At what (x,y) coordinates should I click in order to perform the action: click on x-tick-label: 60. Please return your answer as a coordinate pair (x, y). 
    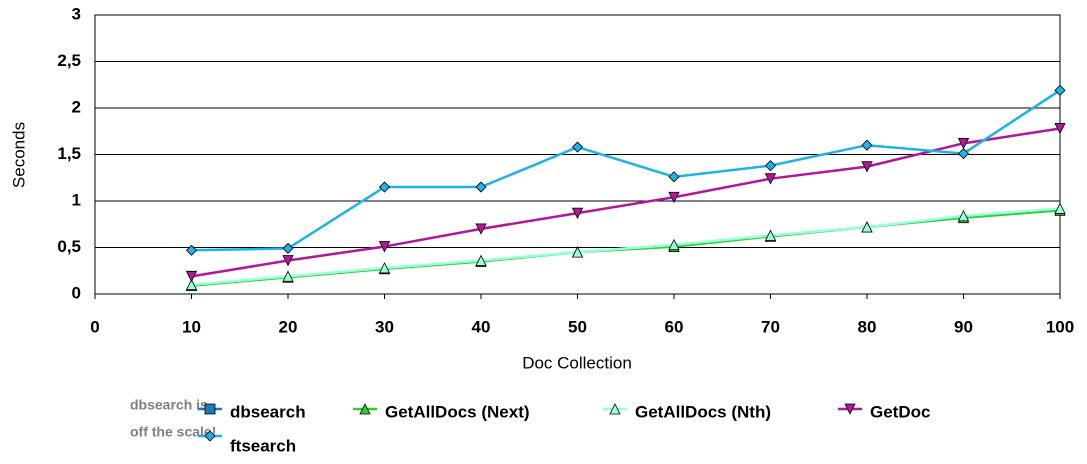
    Looking at the image, I should click on (674, 326).